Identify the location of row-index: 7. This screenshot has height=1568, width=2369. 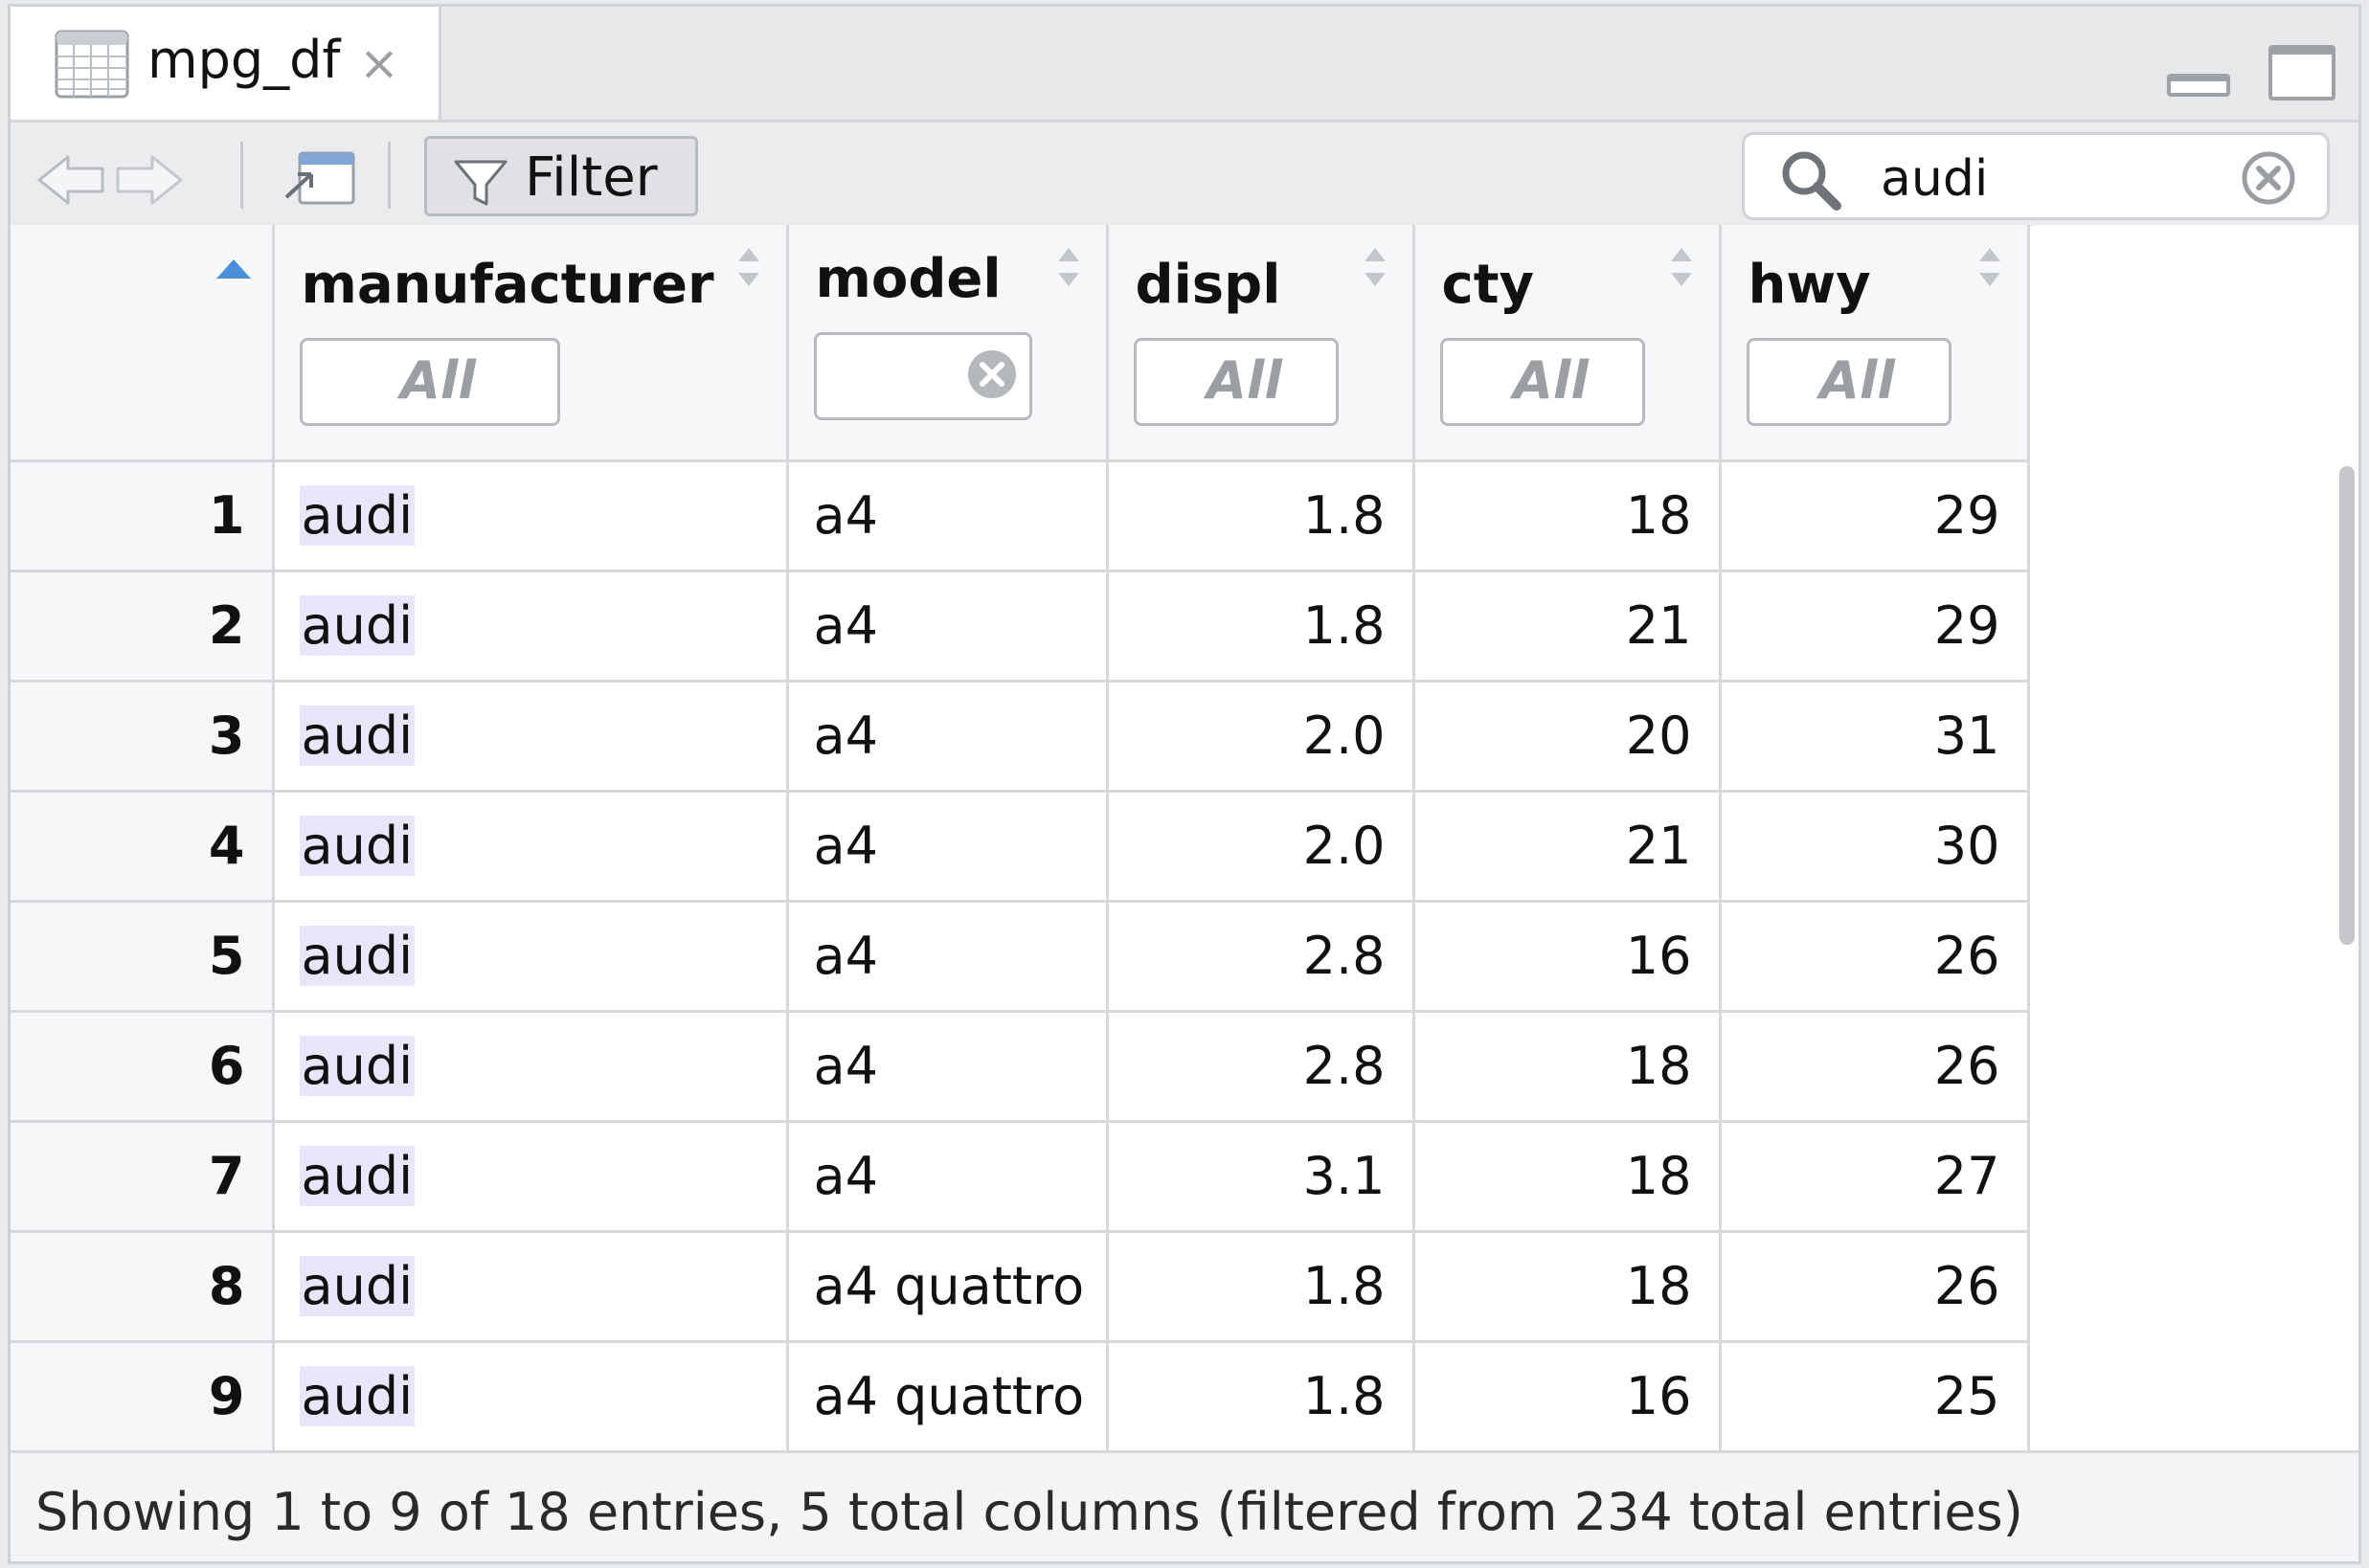
(143, 1177).